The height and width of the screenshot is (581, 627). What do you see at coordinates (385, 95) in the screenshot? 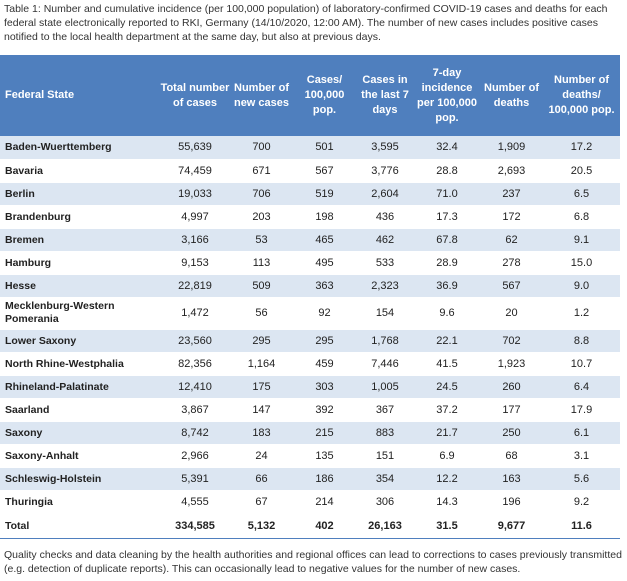
I see `header-cases-last-7-days: Cases in the last 7 days` at bounding box center [385, 95].